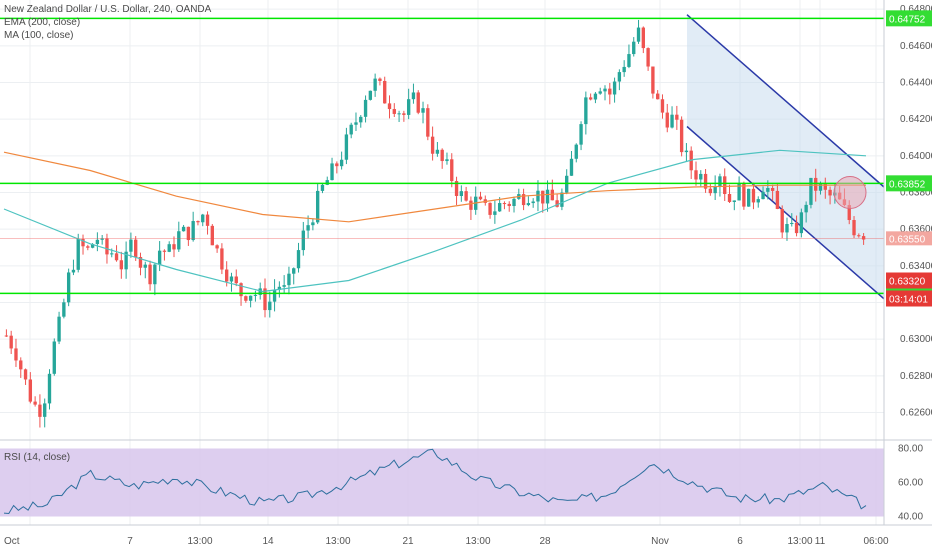 This screenshot has height=550, width=932. What do you see at coordinates (850, 192) in the screenshot?
I see `highlight-circle` at bounding box center [850, 192].